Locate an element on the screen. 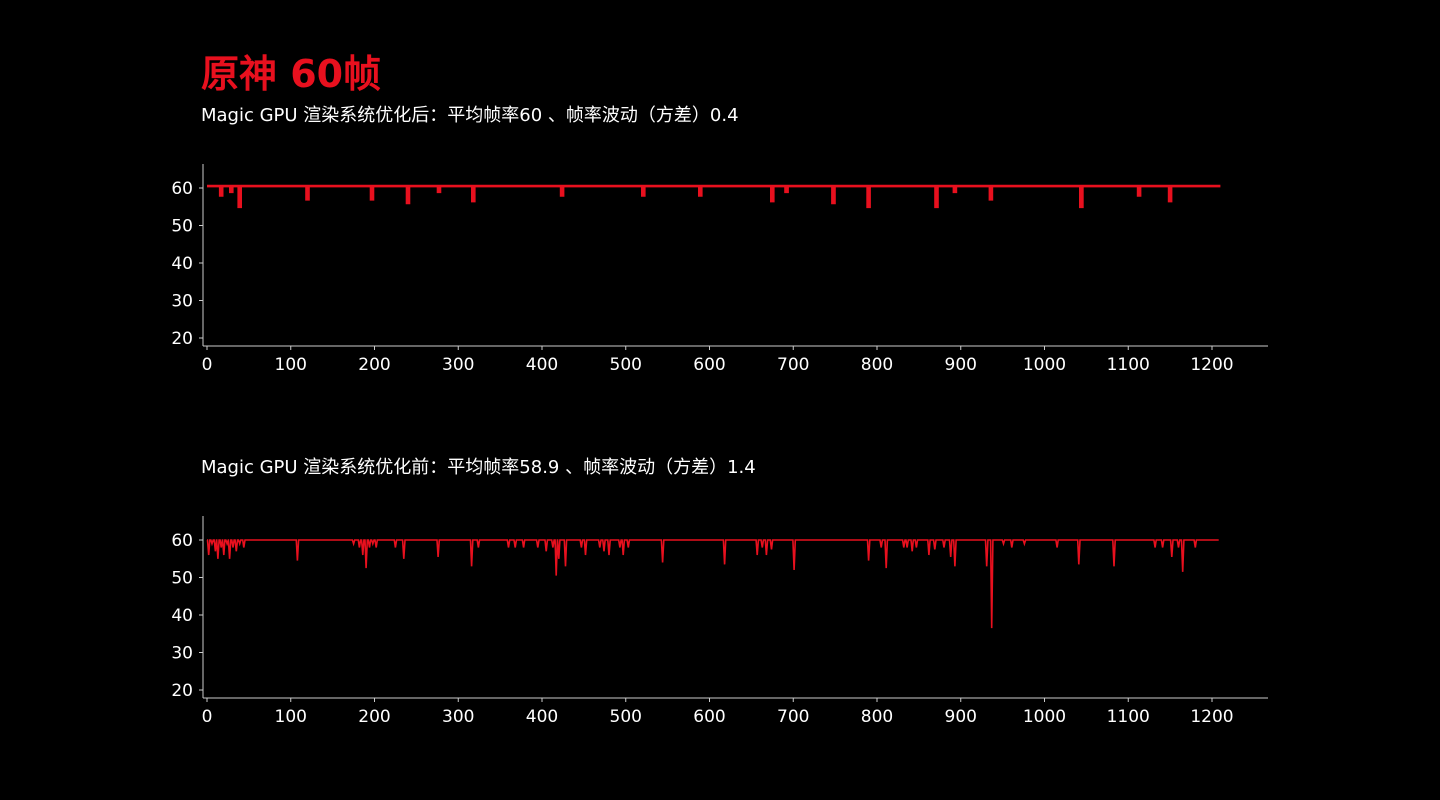 This screenshot has height=800, width=1440. page-title: 原神 60帧 is located at coordinates (291, 74).